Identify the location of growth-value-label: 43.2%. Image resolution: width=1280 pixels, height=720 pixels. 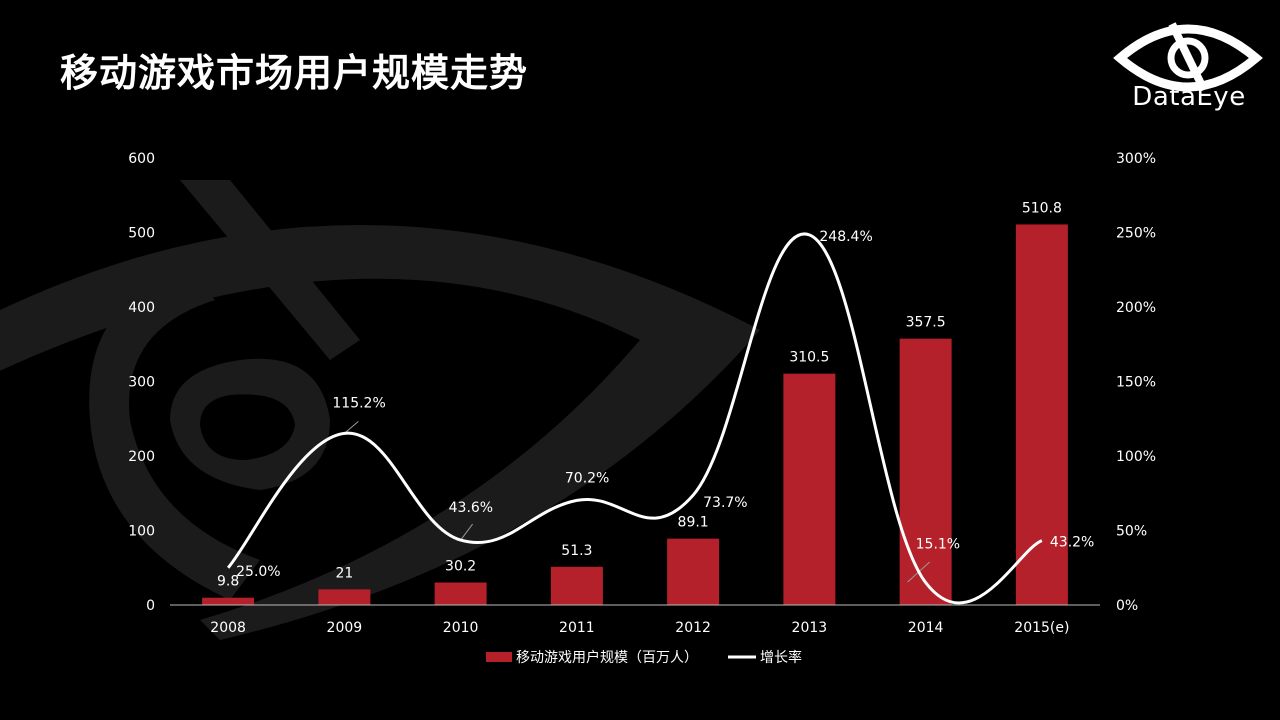
(1072, 543).